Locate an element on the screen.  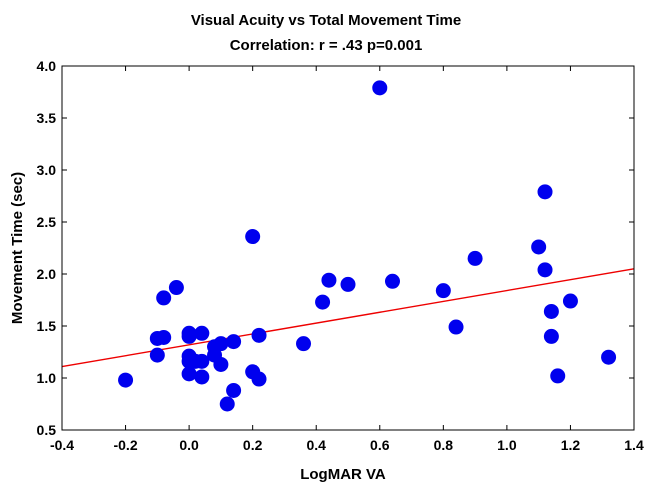
y-tick-label: 1.0 is located at coordinates (47, 378).